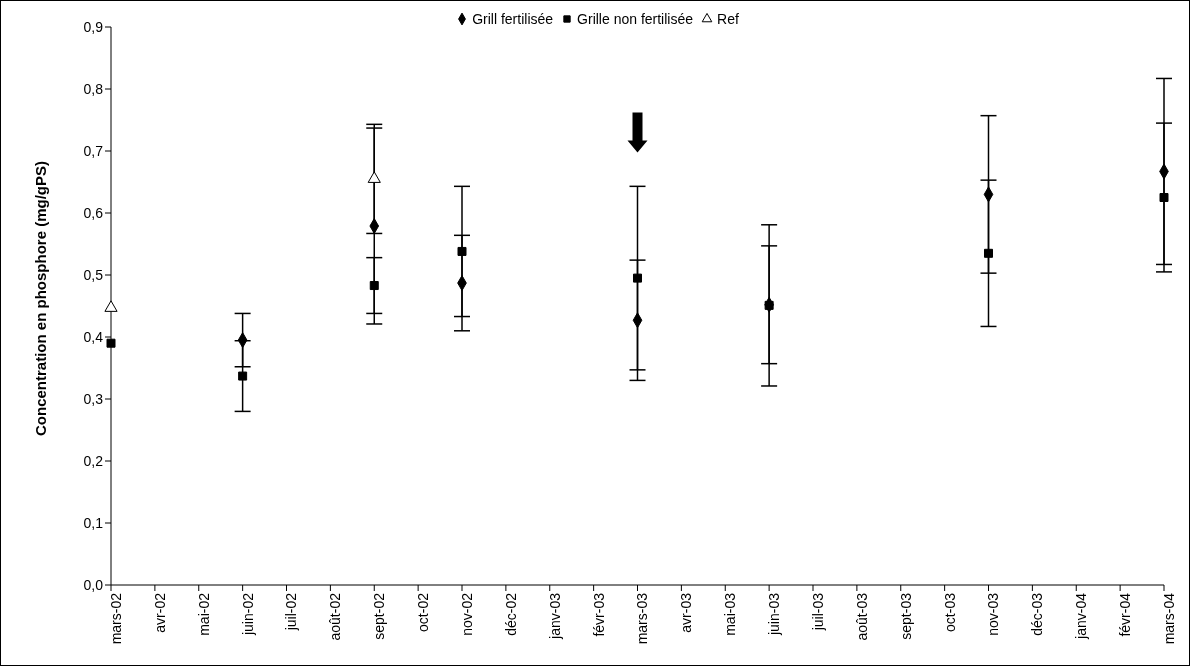 The height and width of the screenshot is (666, 1190). Describe the element at coordinates (817, 612) in the screenshot. I see `x-tick-label: juil-03` at that location.